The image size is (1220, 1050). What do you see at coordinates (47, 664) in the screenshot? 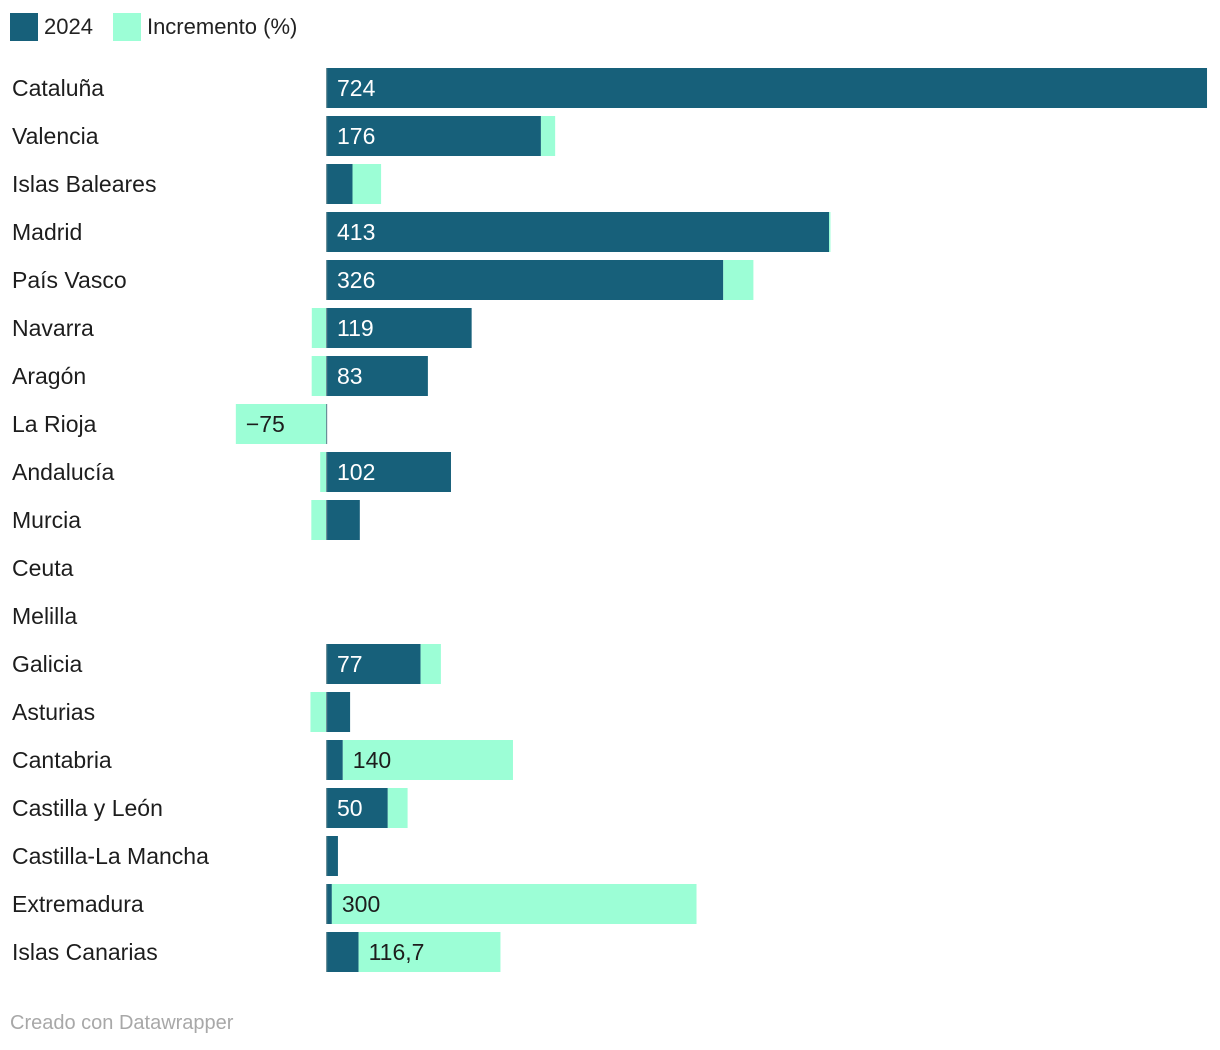
I see `category-label-galicia: Galicia` at bounding box center [47, 664].